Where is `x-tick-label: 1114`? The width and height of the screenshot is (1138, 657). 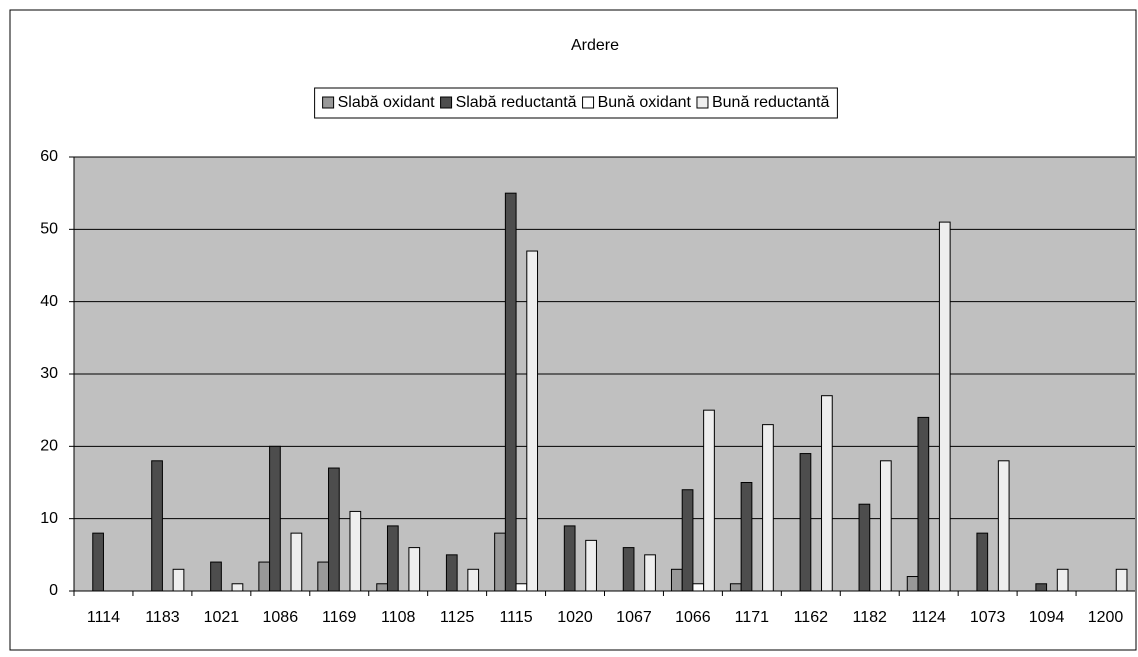 x-tick-label: 1114 is located at coordinates (103, 617).